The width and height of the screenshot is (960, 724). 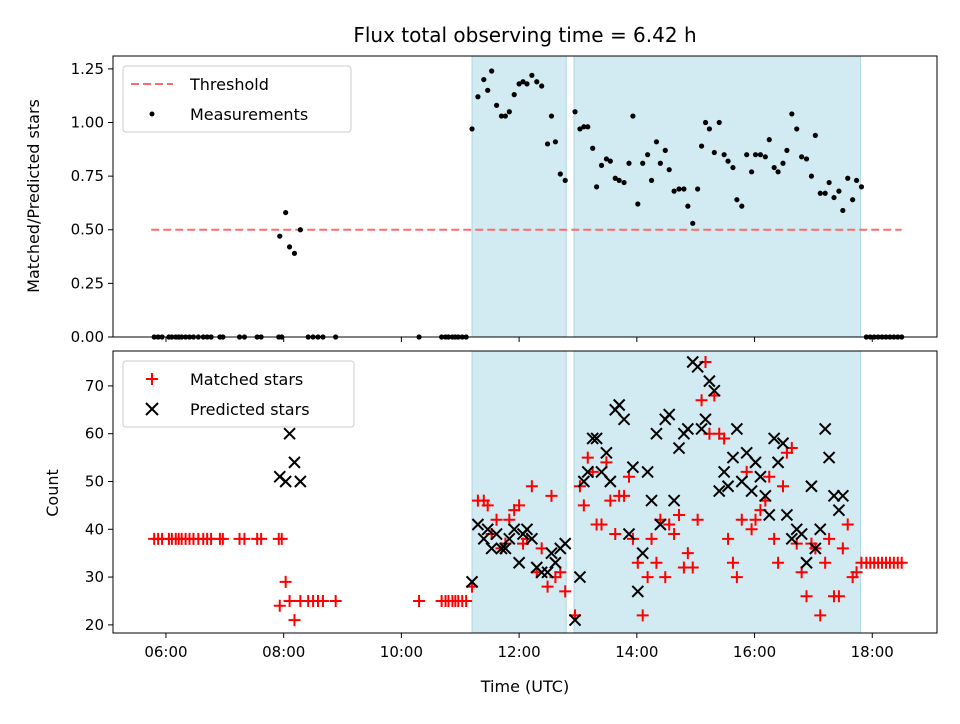 What do you see at coordinates (518, 652) in the screenshot?
I see `x-tick-label: 12:00` at bounding box center [518, 652].